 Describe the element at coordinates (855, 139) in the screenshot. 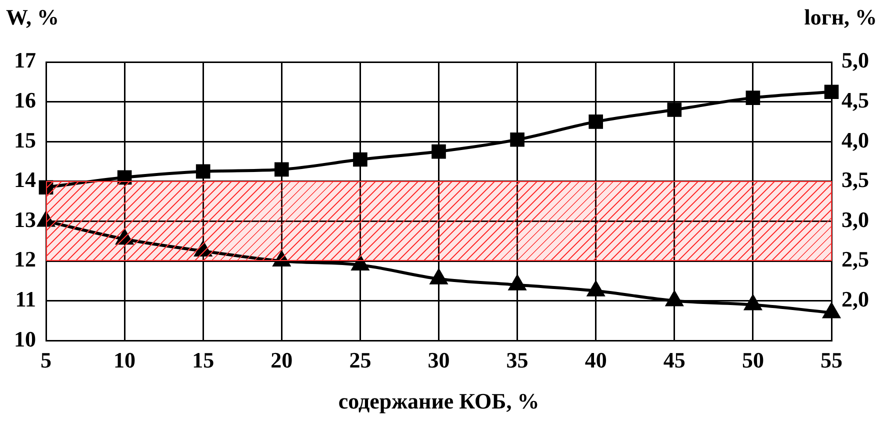

I see `y2-tick-label: 4,0` at that location.